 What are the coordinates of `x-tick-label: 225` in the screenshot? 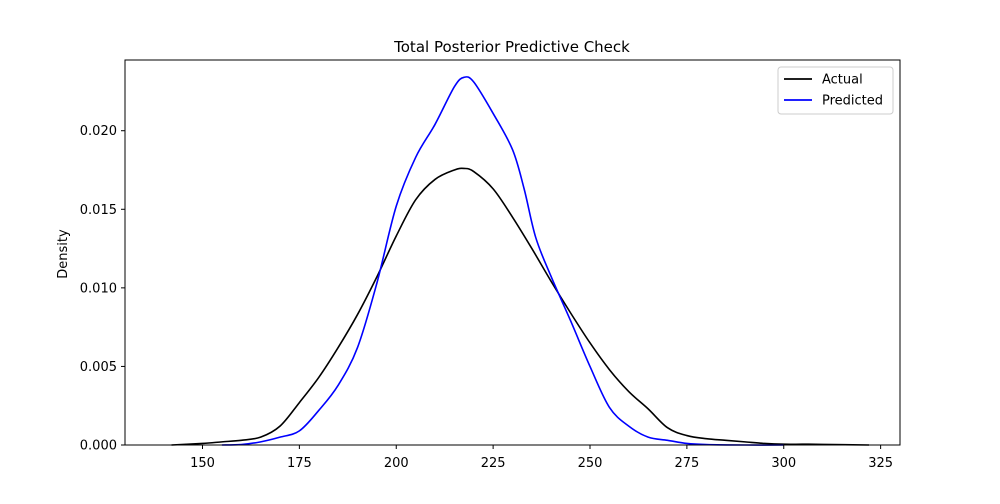 It's located at (493, 463).